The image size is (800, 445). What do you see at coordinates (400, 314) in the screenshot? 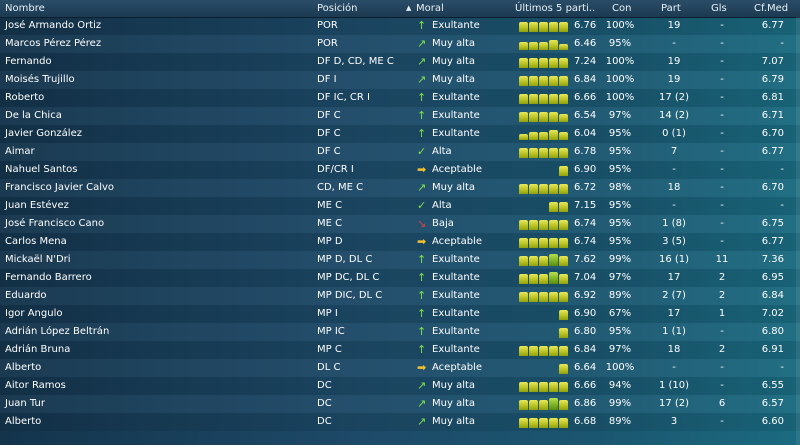
I see `table-row: Igor Angulo MP I ↑ Exultante 6.90 67% 17 1 7.02` at bounding box center [400, 314].